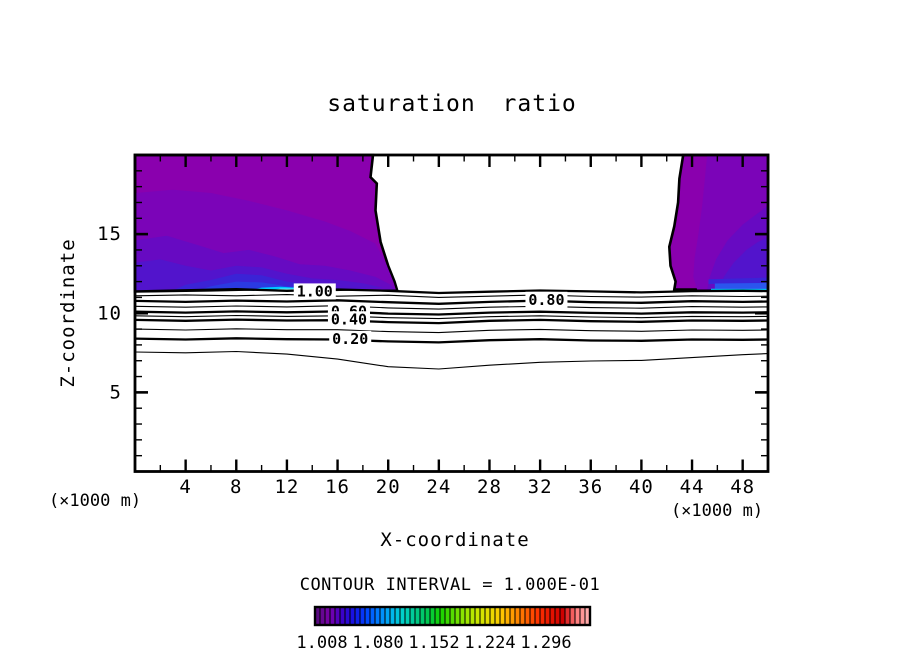  What do you see at coordinates (489, 487) in the screenshot?
I see `x-tick-label-28: 28` at bounding box center [489, 487].